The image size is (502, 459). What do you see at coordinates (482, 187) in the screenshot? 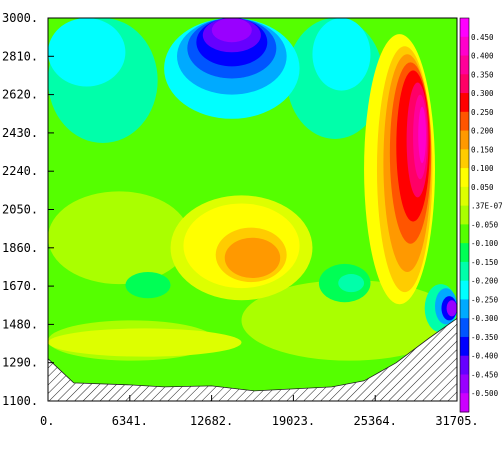
I see `colorbar-label: 0.050` at bounding box center [482, 187].